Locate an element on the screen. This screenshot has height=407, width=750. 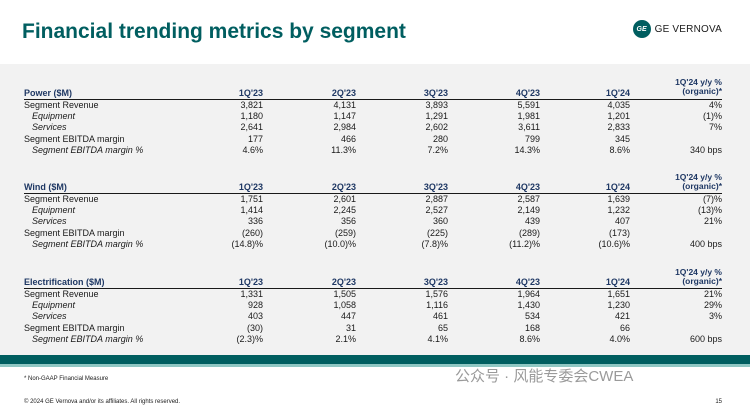
table-cell: 4,035 is located at coordinates (618, 105).